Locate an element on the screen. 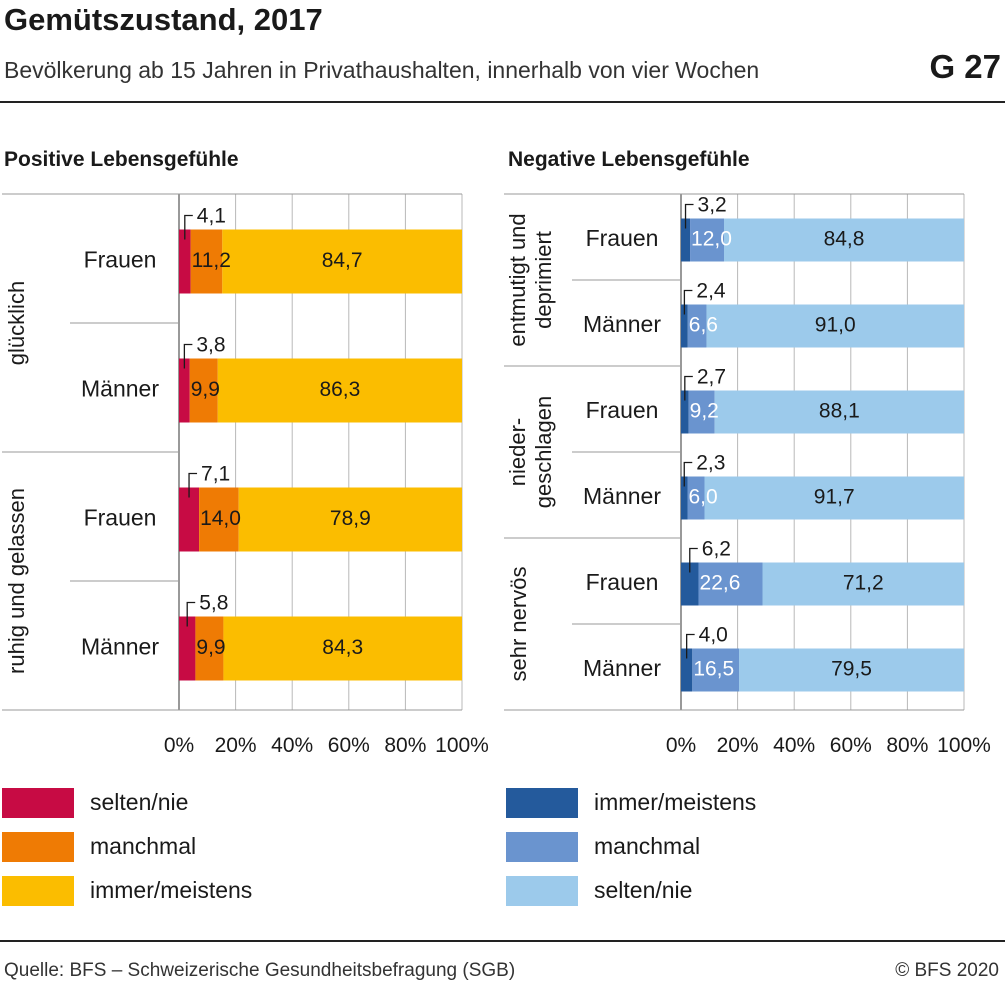 The width and height of the screenshot is (1005, 989). data-label: 9,9 is located at coordinates (210, 647).